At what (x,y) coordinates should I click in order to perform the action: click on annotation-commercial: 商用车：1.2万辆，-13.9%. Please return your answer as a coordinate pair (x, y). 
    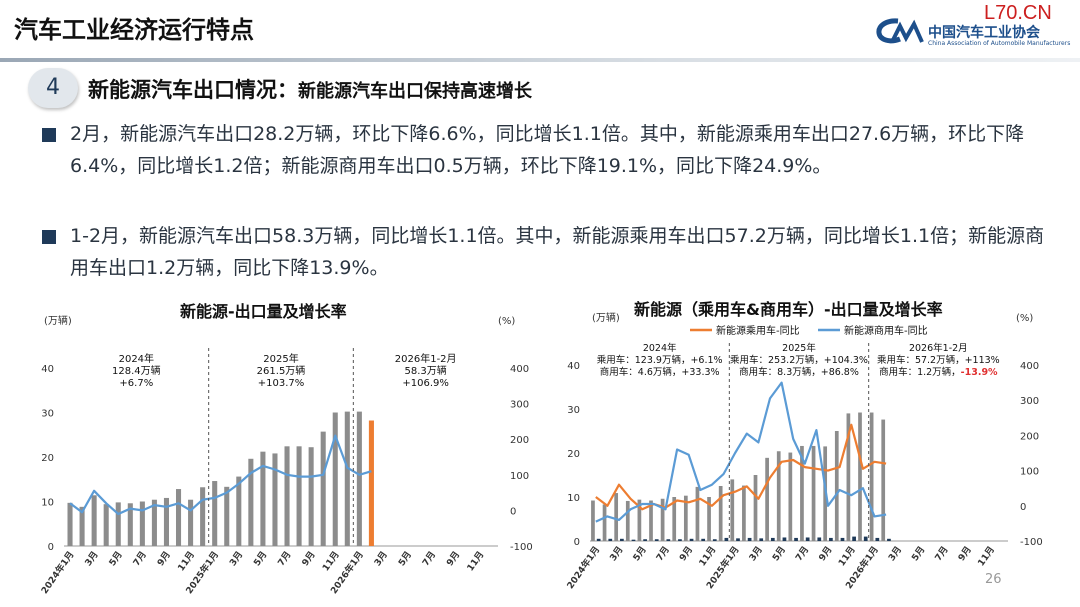
    Looking at the image, I should click on (938, 372).